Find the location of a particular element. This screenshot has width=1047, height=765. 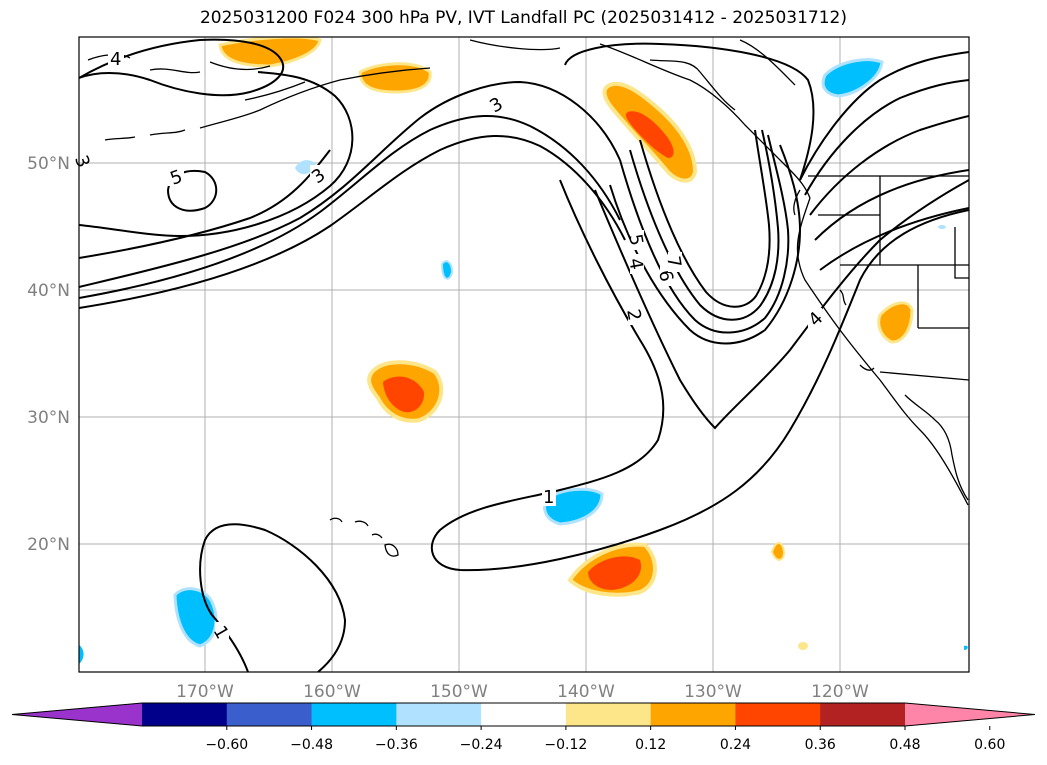

contour-3b is located at coordinates (205, 204).